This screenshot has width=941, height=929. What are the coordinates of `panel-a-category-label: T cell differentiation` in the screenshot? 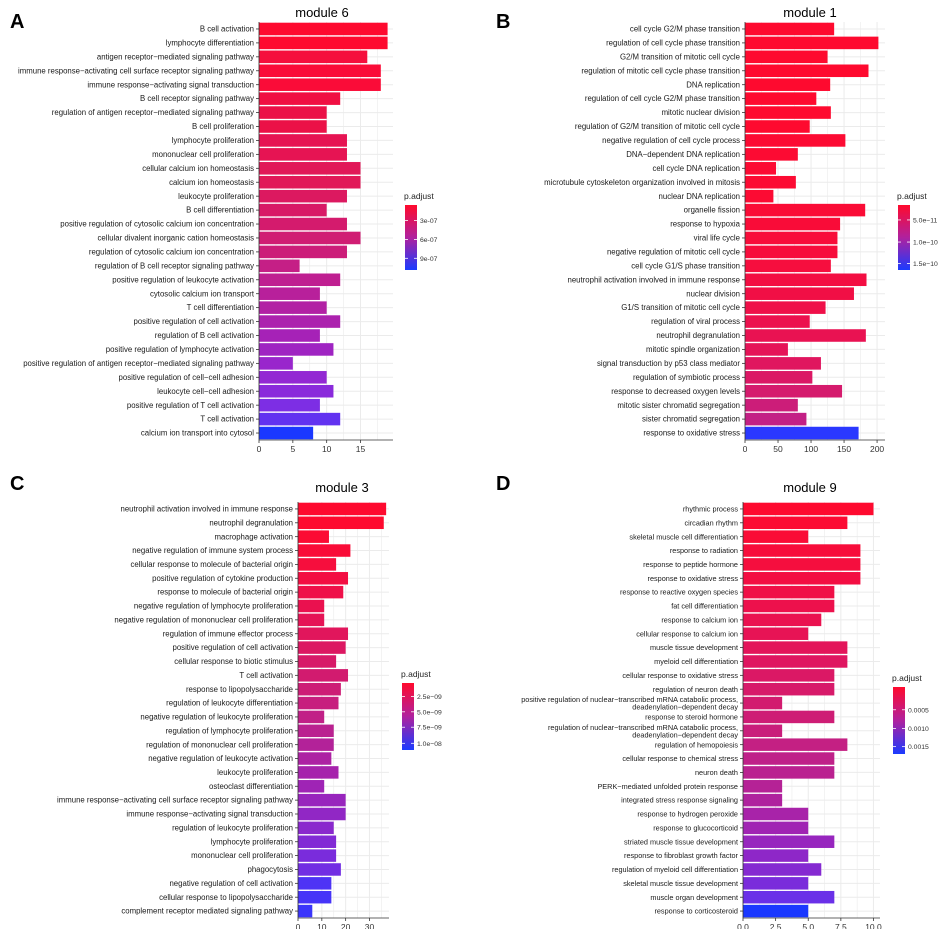 It's located at (220, 307).